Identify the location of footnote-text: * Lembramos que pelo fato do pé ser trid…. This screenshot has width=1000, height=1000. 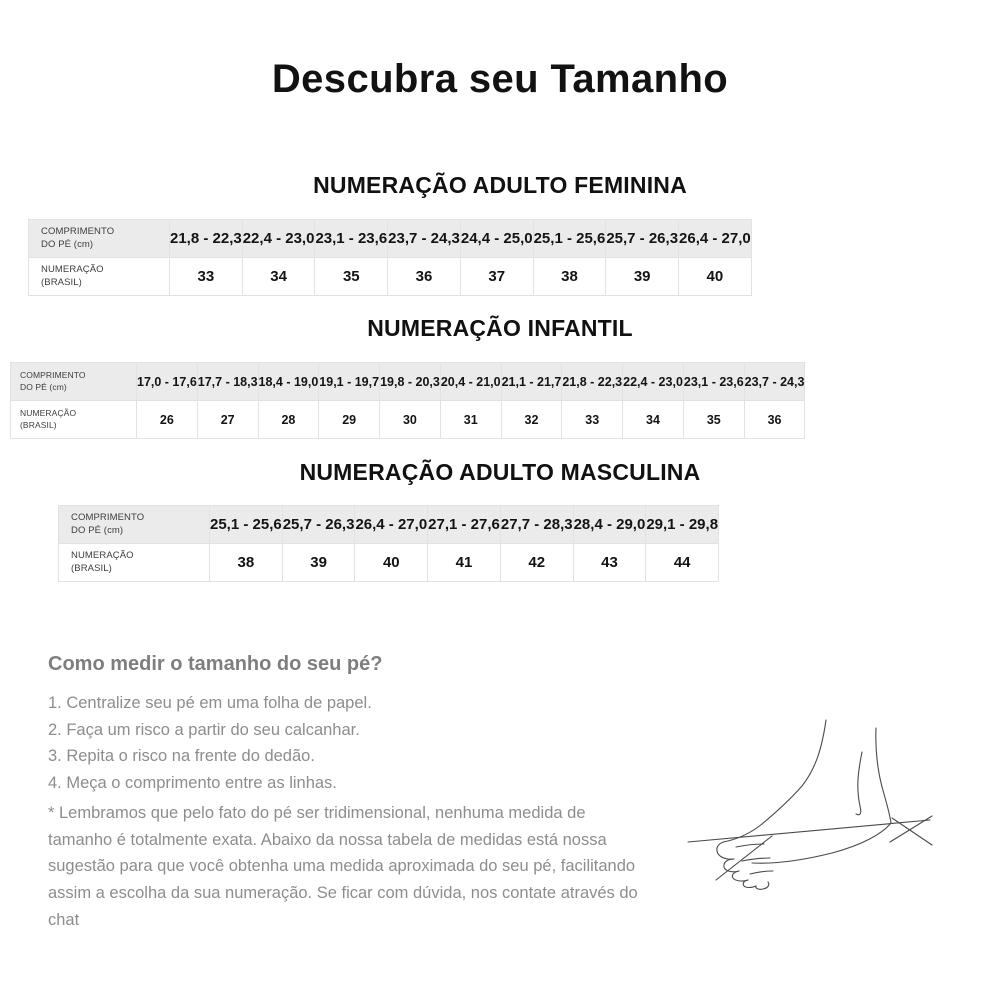
(343, 866).